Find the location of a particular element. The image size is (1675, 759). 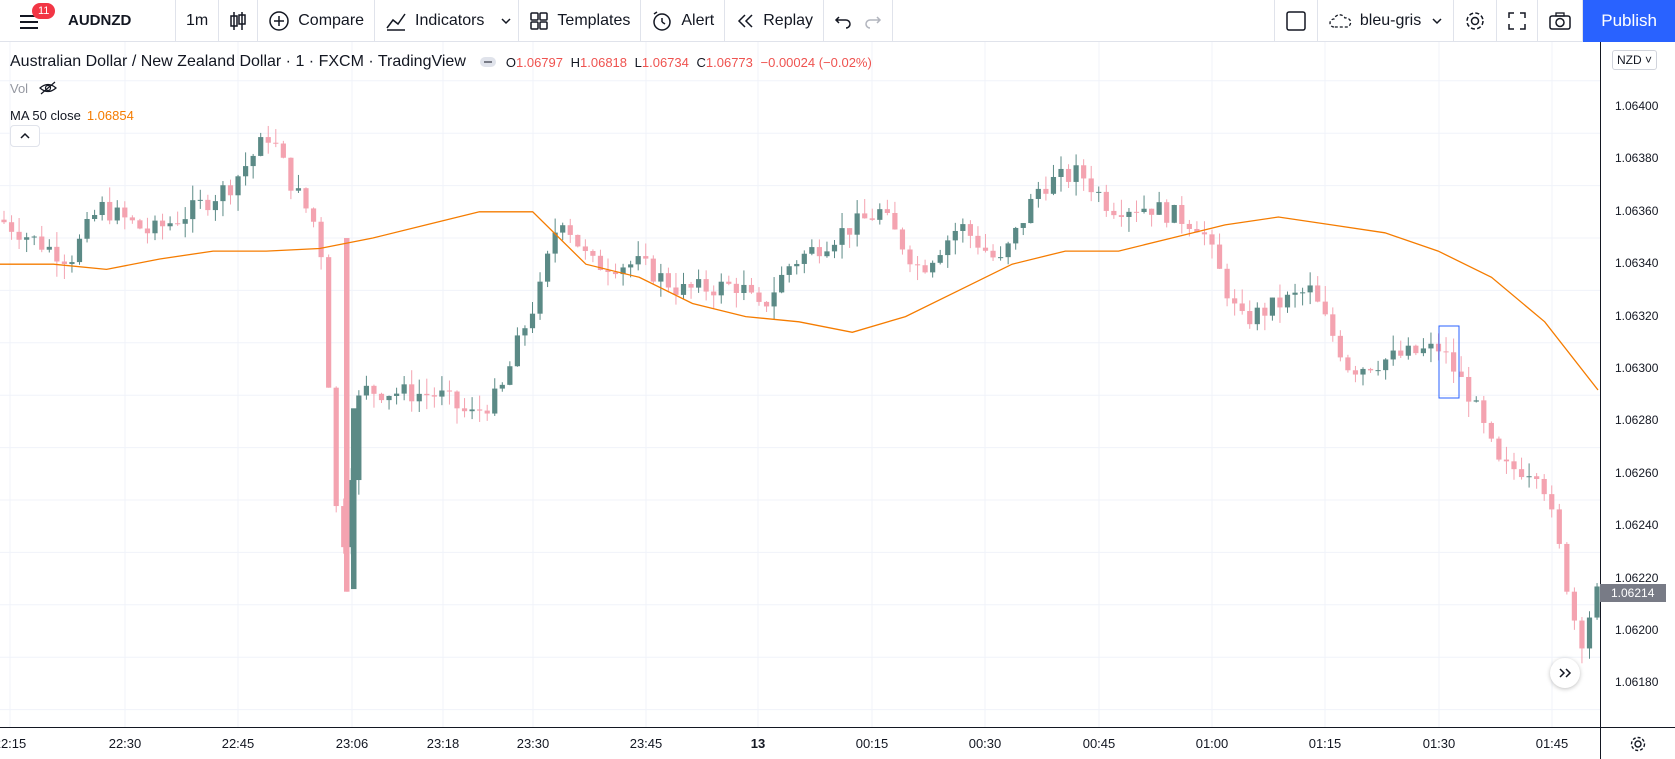

notification-badge: 11 is located at coordinates (44, 10).